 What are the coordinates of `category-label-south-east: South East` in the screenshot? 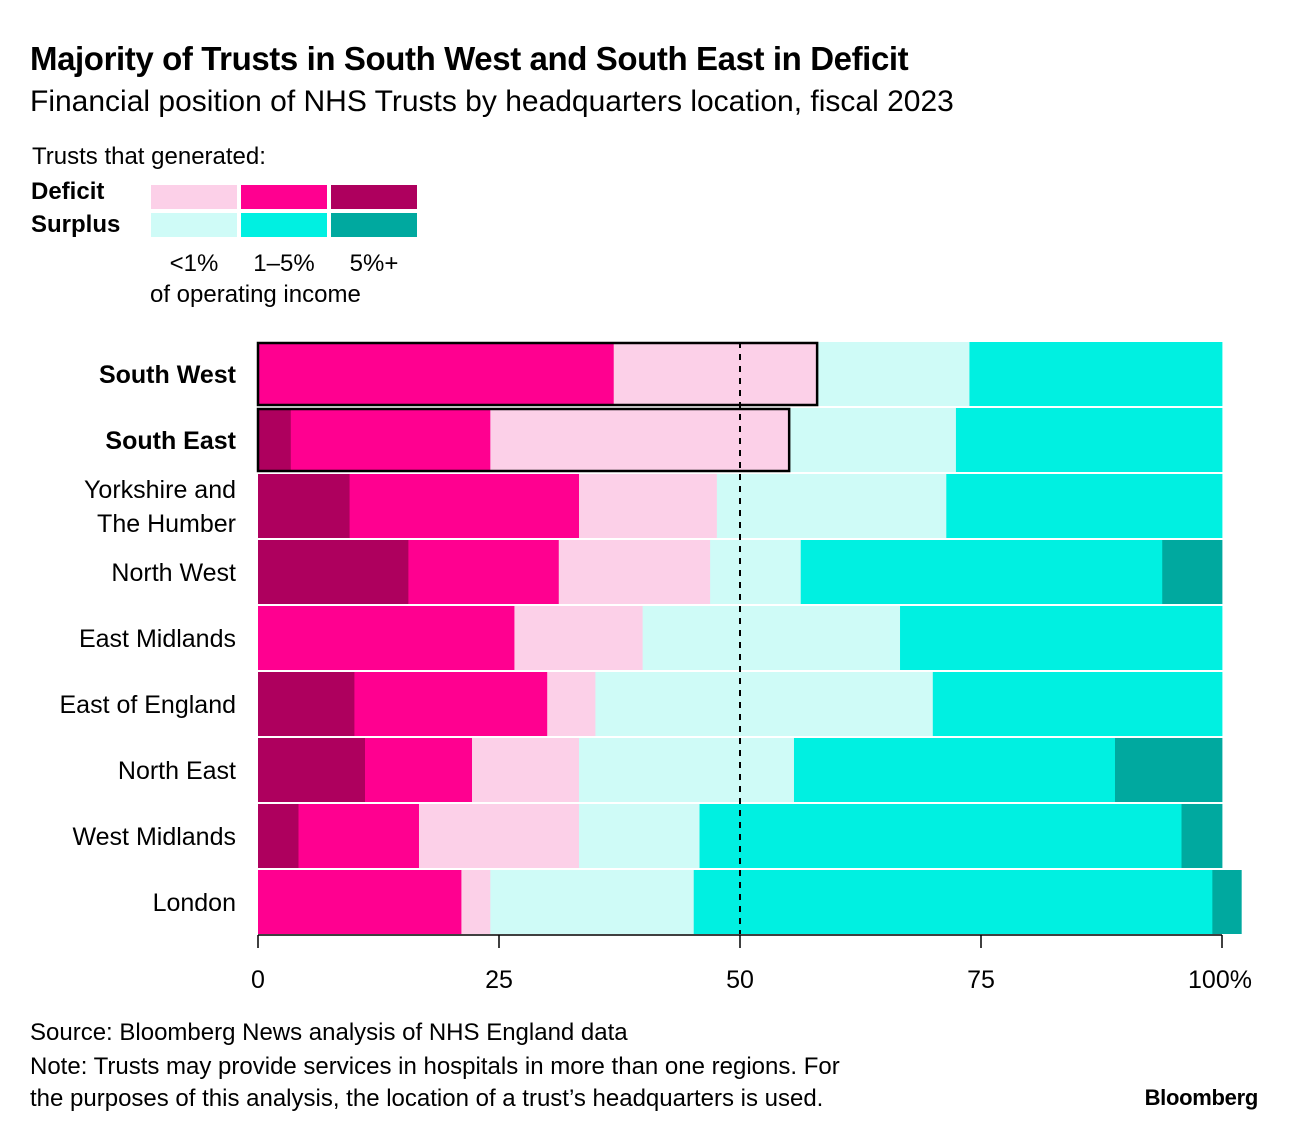 It's located at (170, 441).